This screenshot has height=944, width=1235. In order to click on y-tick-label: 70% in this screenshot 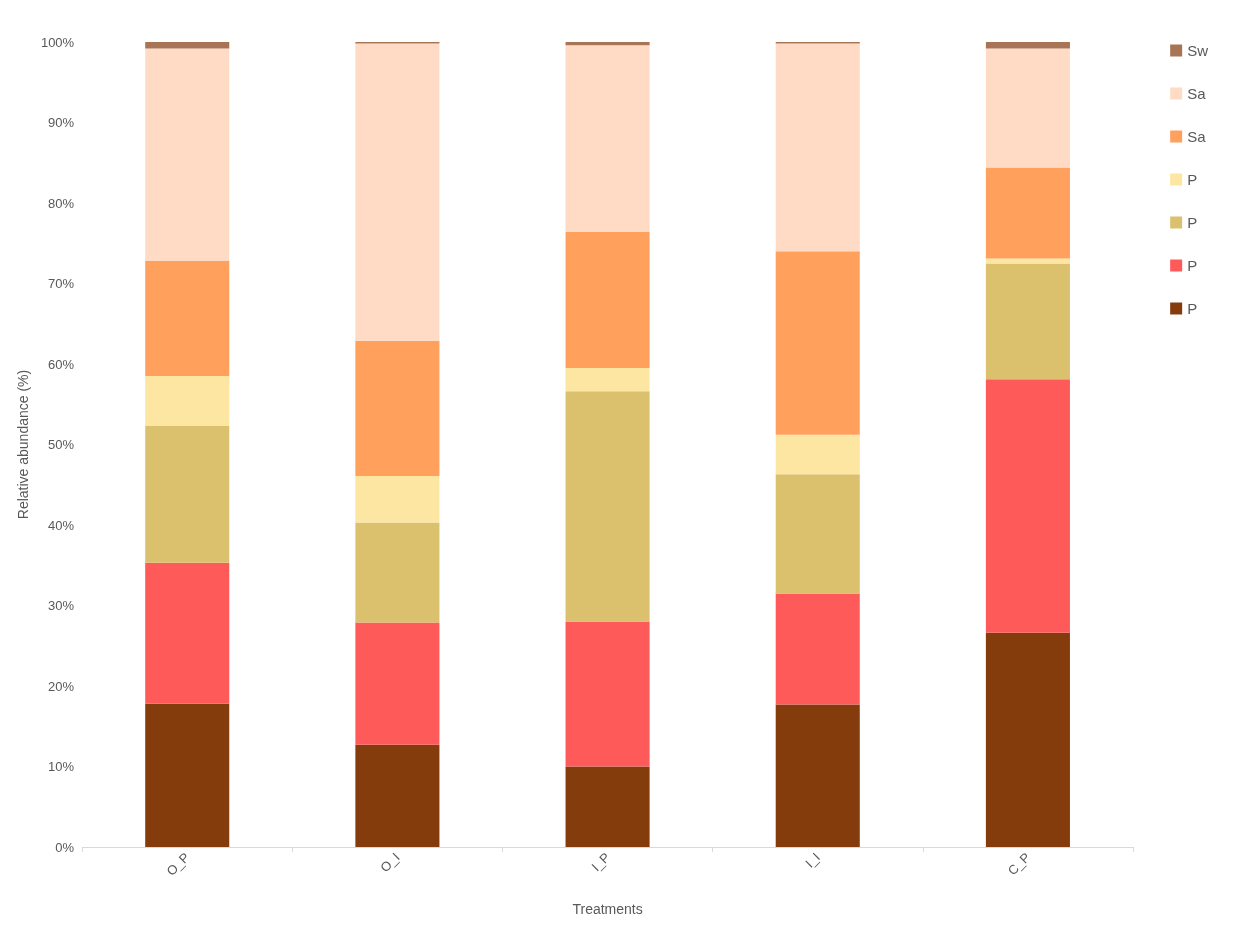, I will do `click(61, 283)`.